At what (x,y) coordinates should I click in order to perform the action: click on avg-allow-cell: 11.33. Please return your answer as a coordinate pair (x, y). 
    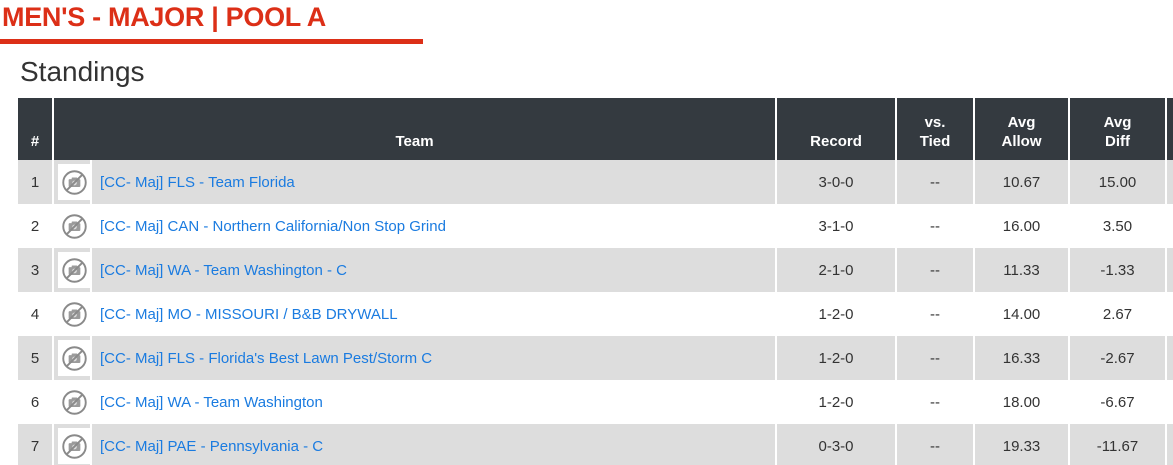
    Looking at the image, I should click on (1020, 270).